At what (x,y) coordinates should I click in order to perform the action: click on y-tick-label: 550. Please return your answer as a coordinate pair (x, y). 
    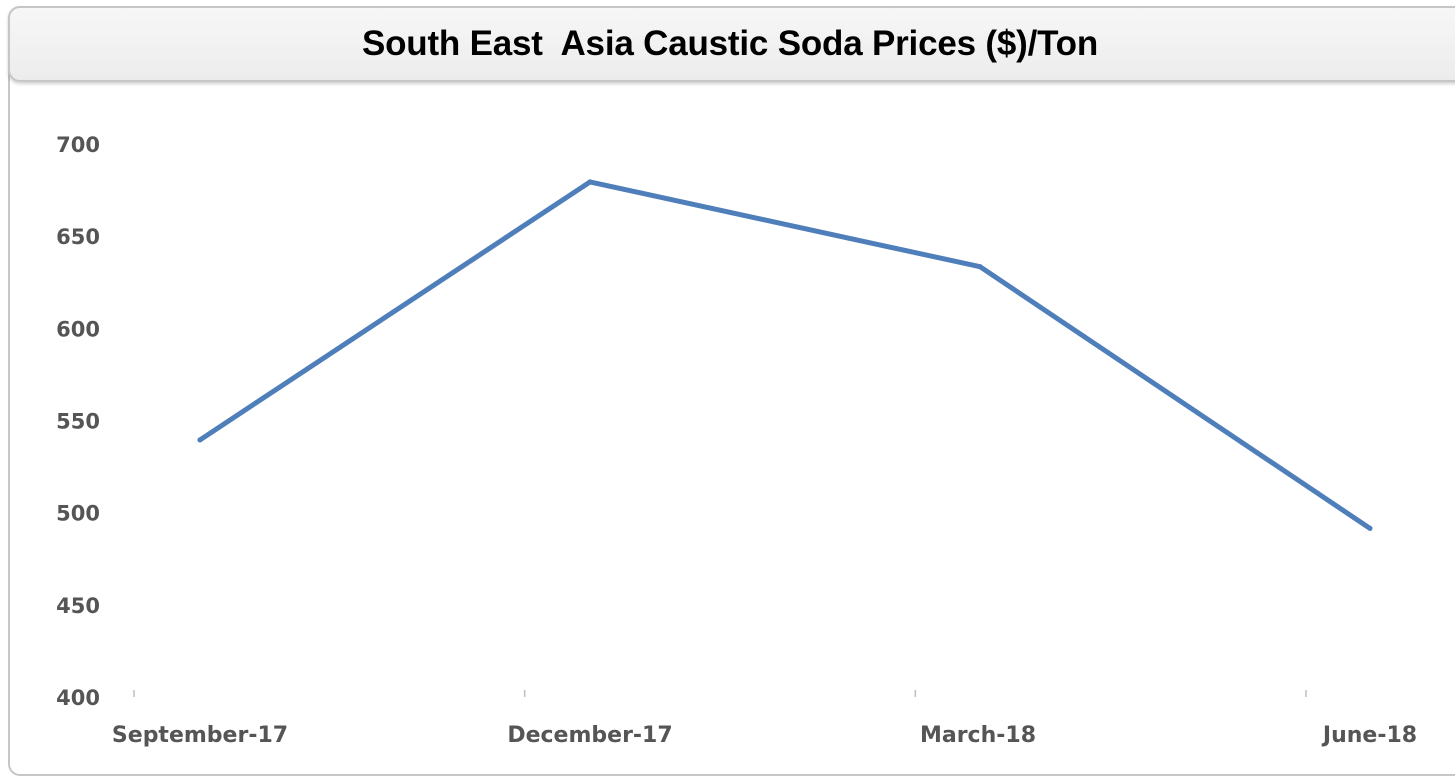
    Looking at the image, I should click on (78, 422).